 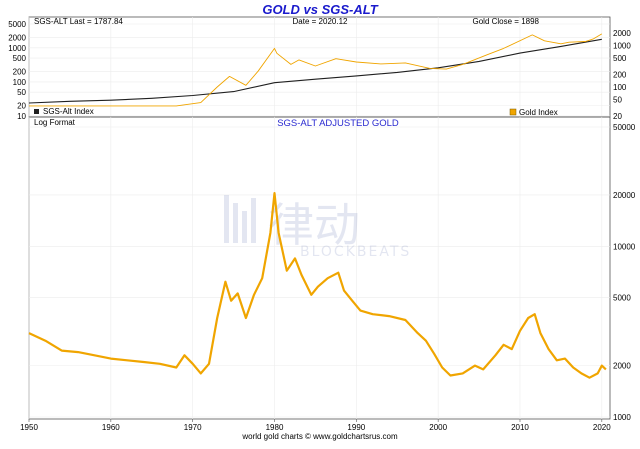 What do you see at coordinates (620, 58) in the screenshot?
I see `right-axis-tick-label: 500` at bounding box center [620, 58].